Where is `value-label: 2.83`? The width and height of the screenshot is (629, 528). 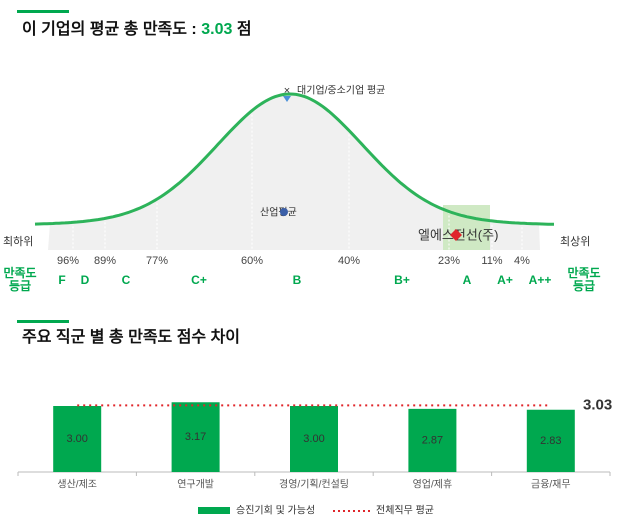 value-label: 2.83 is located at coordinates (550, 441).